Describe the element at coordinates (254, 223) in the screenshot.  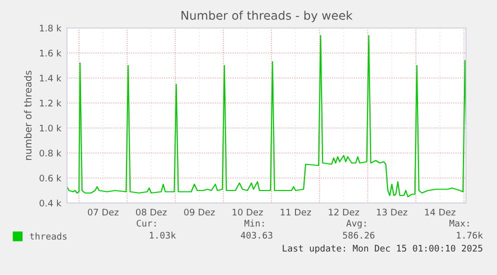
I see `text: Min:` at that location.